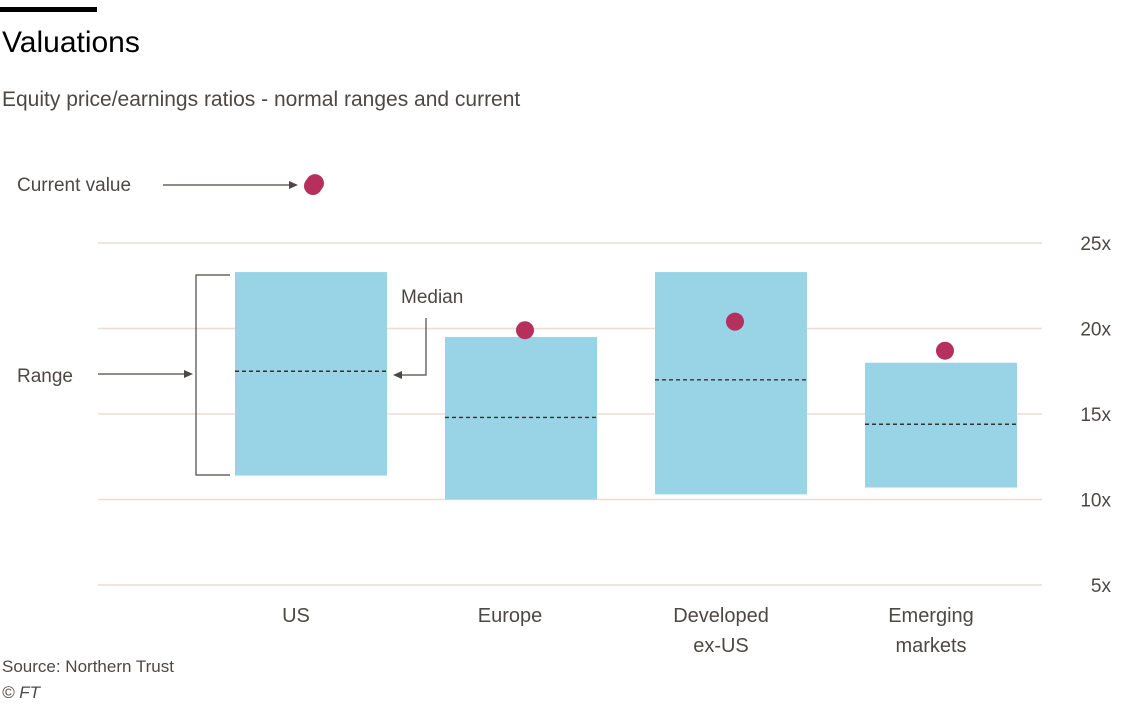 This screenshot has height=723, width=1129. What do you see at coordinates (397, 375) in the screenshot?
I see `annotation-median-arrowhead-icon` at bounding box center [397, 375].